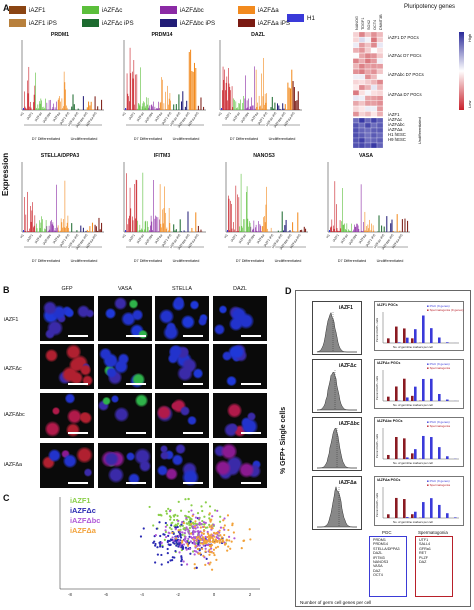  Describe the element at coordinates (167, 240) in the screenshot. I see `x-tick-label: iAZF1 iPS` at that location.